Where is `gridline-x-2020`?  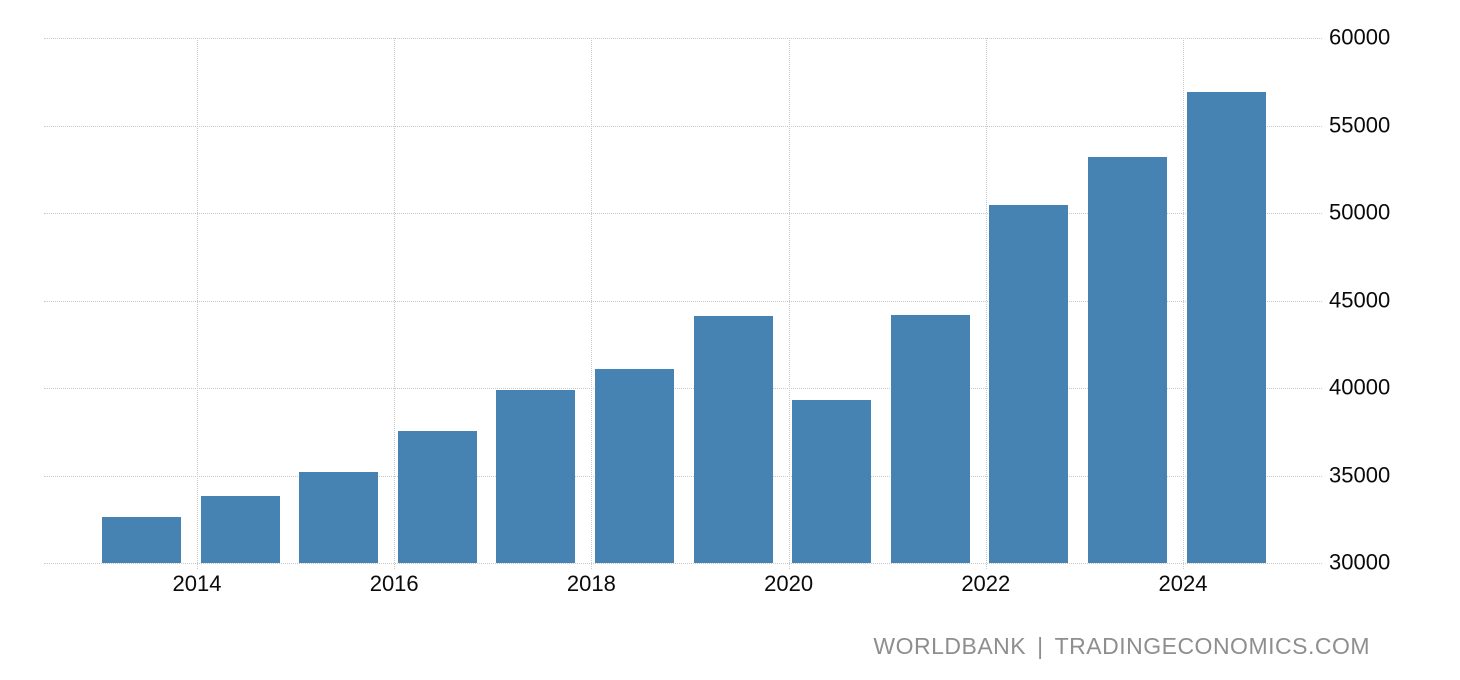
gridline-x-2020 is located at coordinates (789, 303).